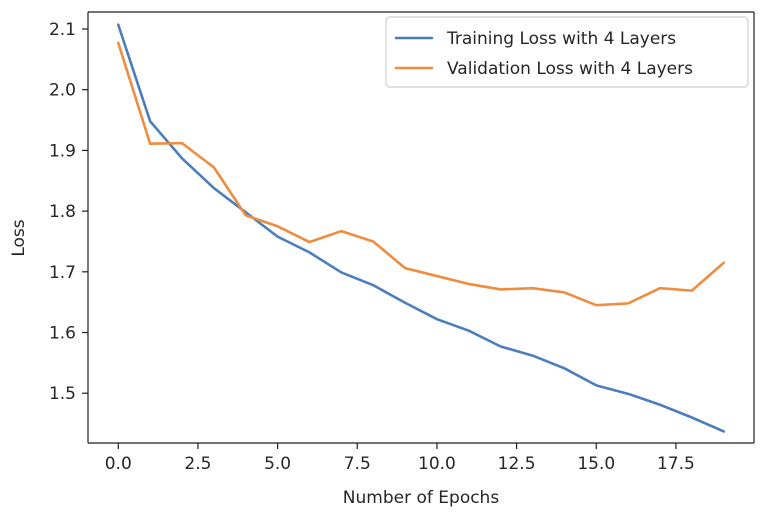 The image size is (770, 518). Describe the element at coordinates (421, 498) in the screenshot. I see `x-axis-title: Number of Epochs` at that location.